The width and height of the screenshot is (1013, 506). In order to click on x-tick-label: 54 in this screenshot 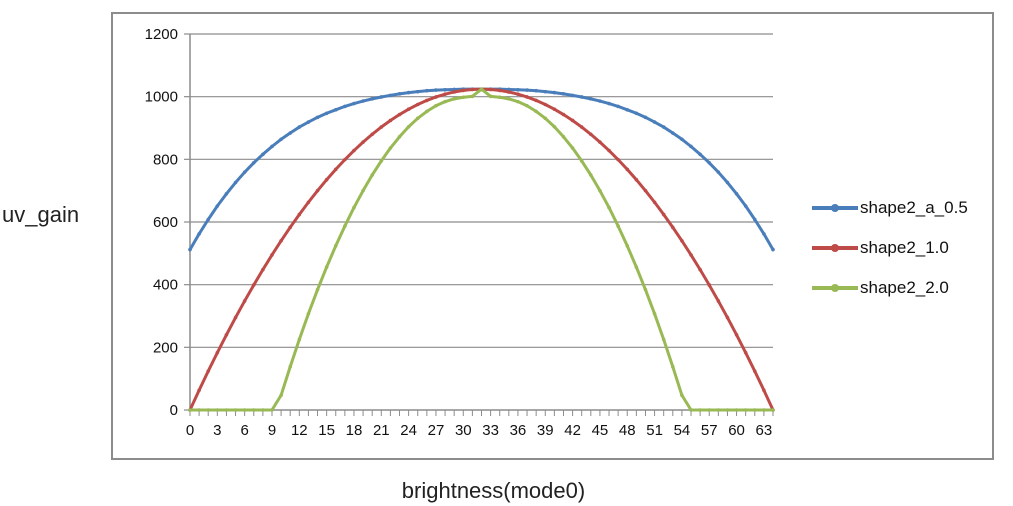, I will do `click(682, 430)`.